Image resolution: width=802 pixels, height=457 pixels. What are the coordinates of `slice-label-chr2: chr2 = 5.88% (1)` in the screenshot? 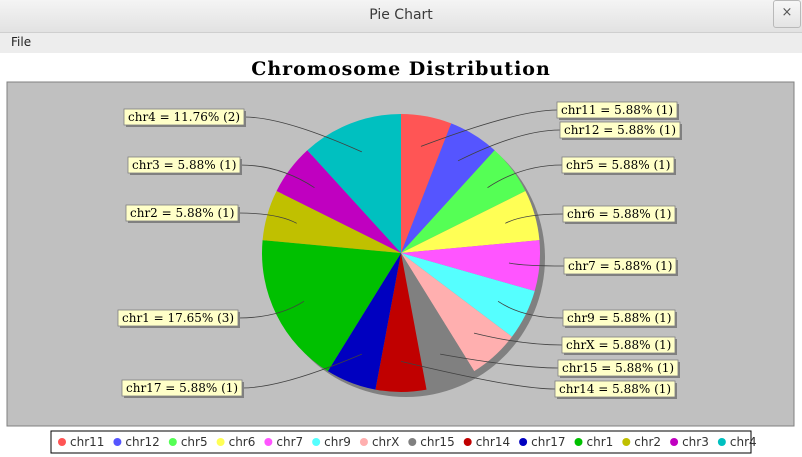 It's located at (182, 213).